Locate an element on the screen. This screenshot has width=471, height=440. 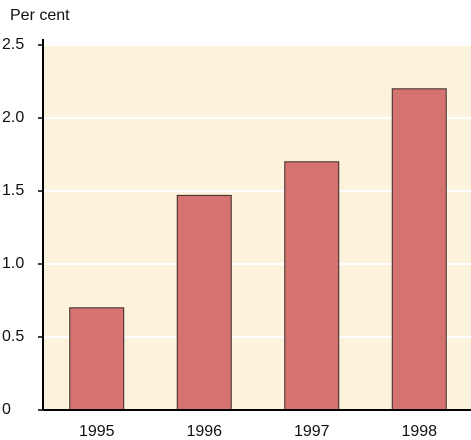
y-axis-label: Per cent is located at coordinates (40, 15).